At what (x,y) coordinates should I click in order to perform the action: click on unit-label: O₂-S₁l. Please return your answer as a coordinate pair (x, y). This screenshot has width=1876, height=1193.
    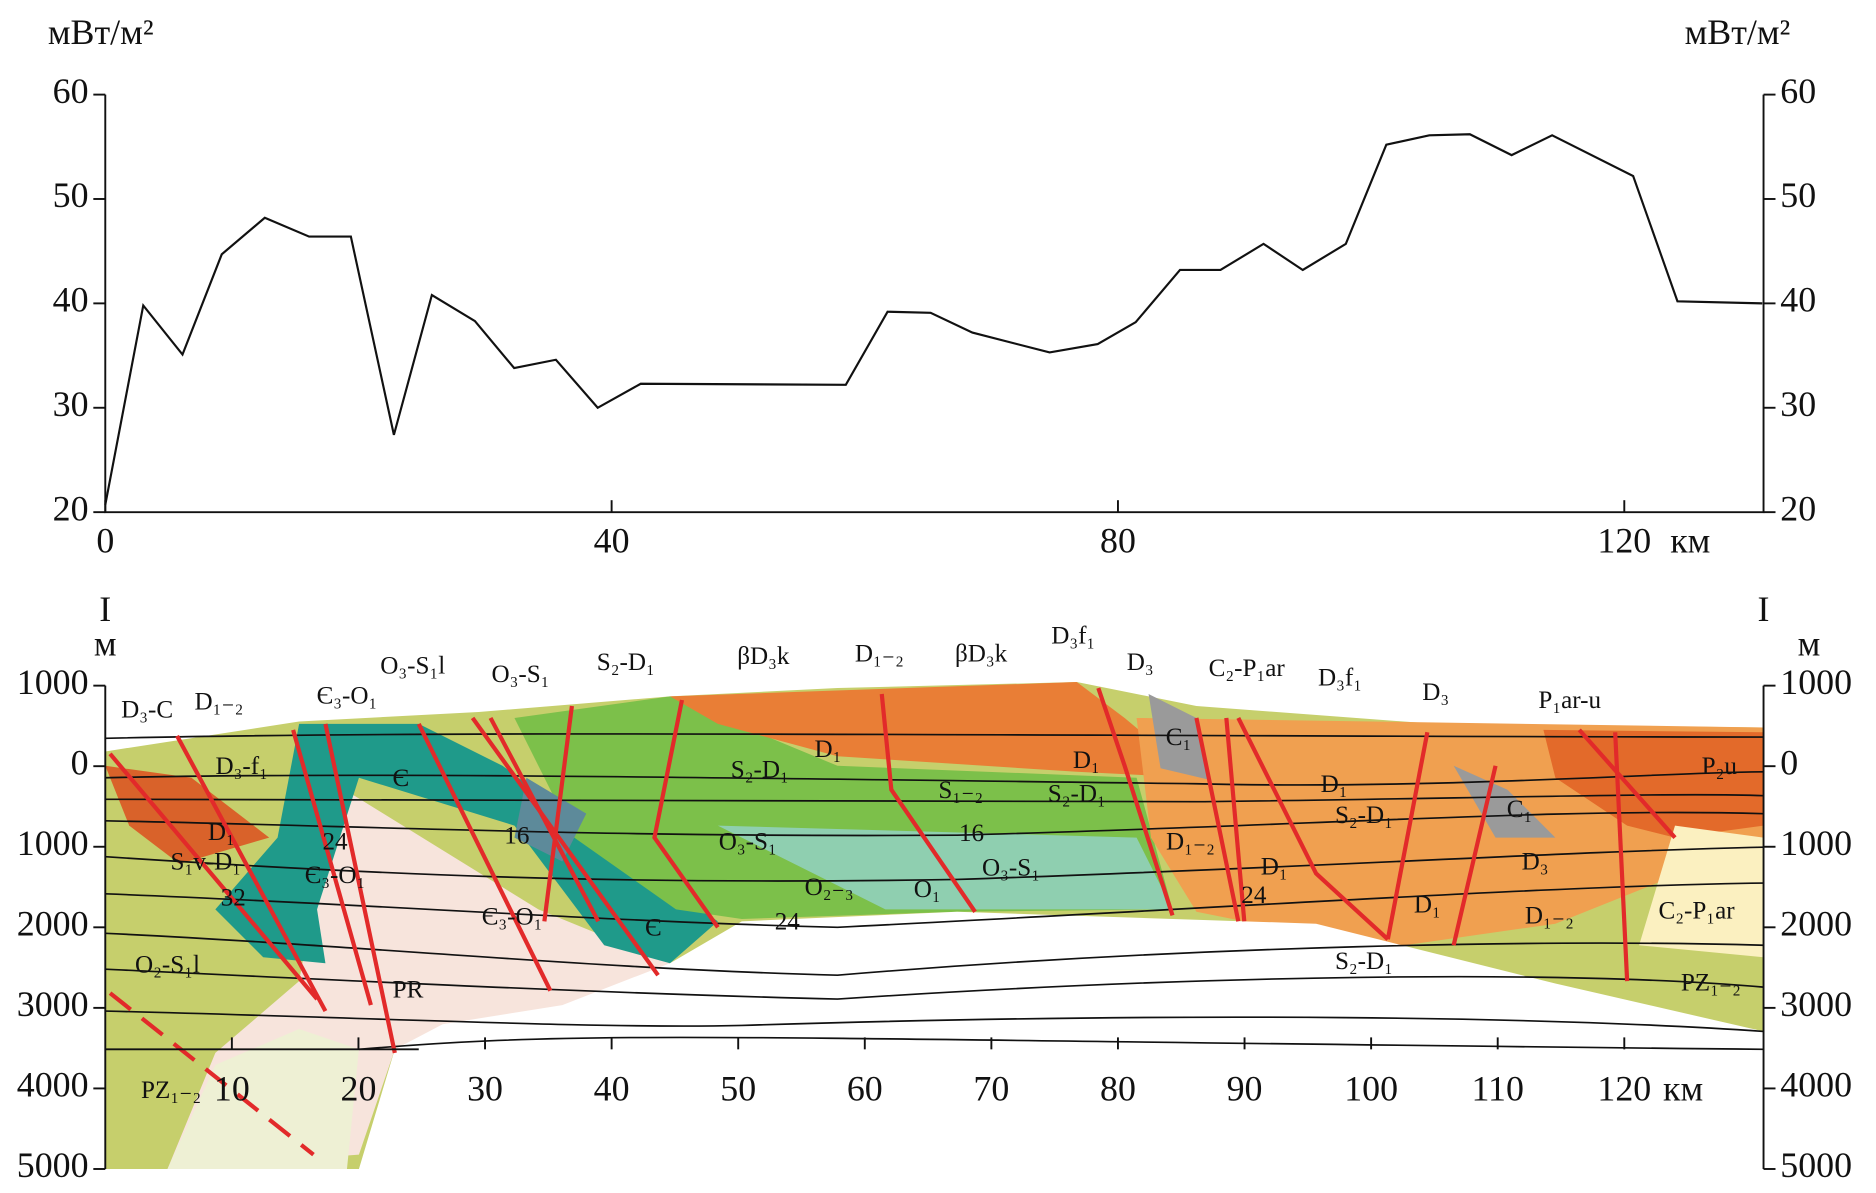
    Looking at the image, I should click on (167, 965).